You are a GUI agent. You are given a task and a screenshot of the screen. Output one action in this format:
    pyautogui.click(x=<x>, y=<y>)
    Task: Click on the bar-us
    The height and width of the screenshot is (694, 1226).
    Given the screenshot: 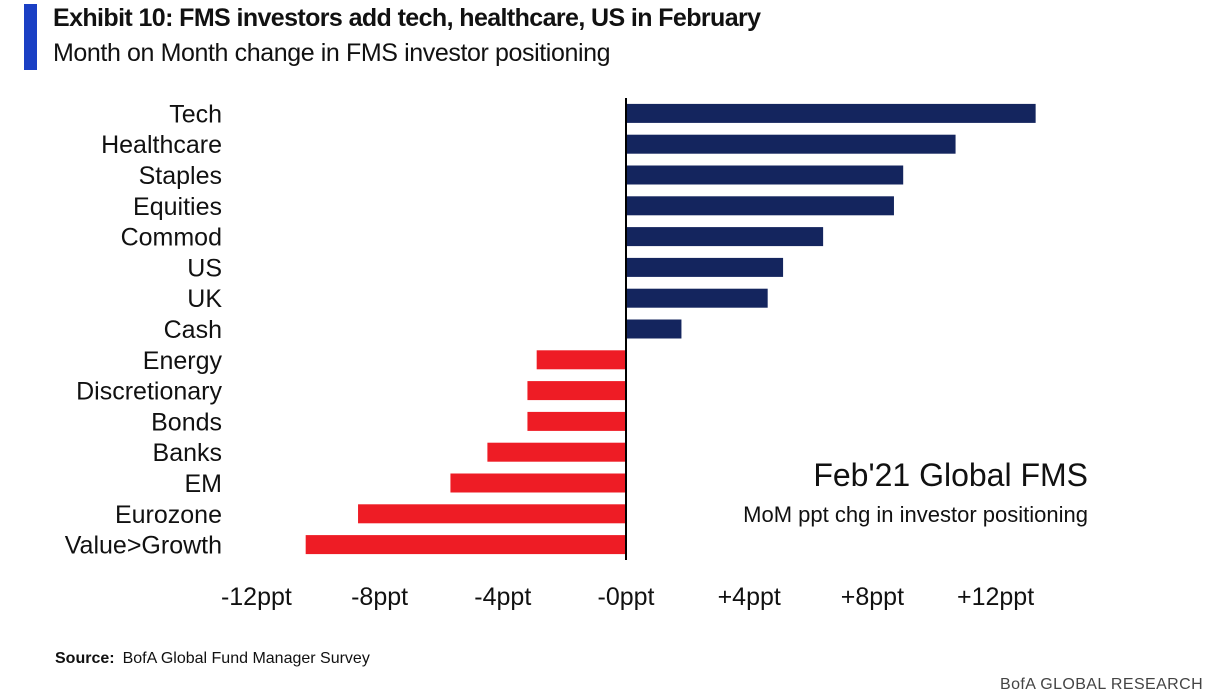 What is the action you would take?
    pyautogui.click(x=705, y=267)
    